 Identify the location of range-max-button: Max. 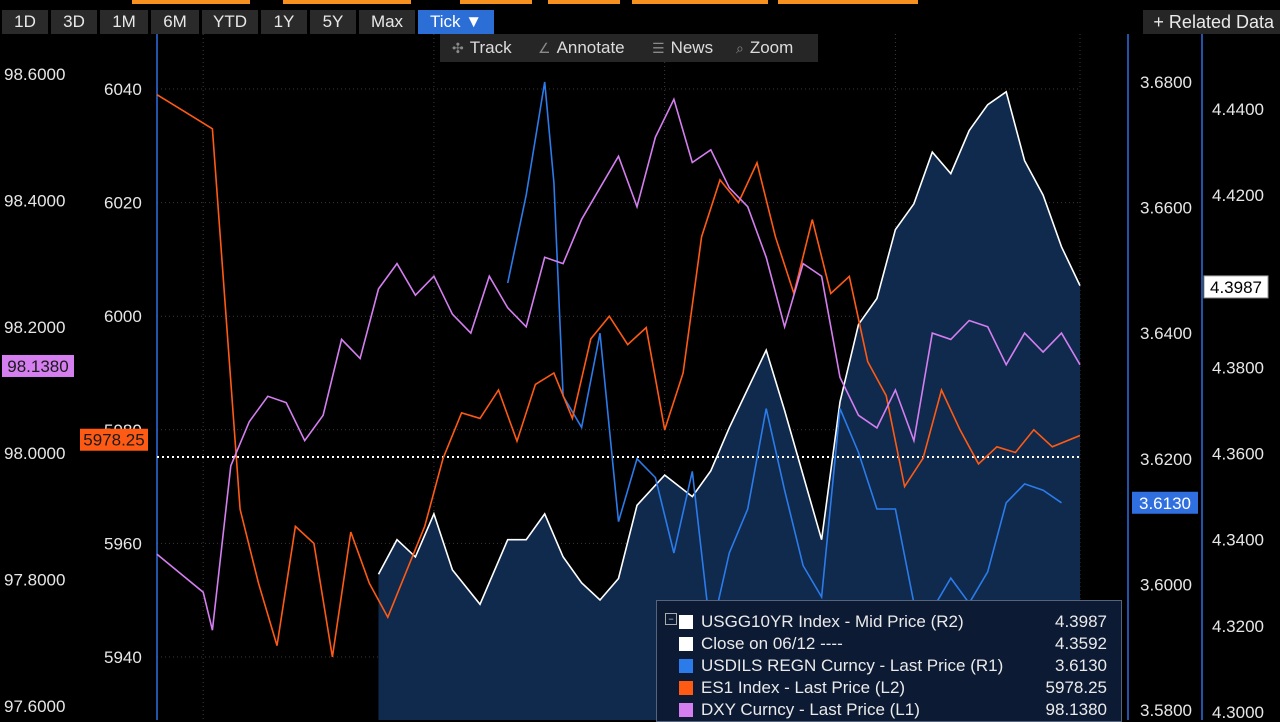
(387, 22).